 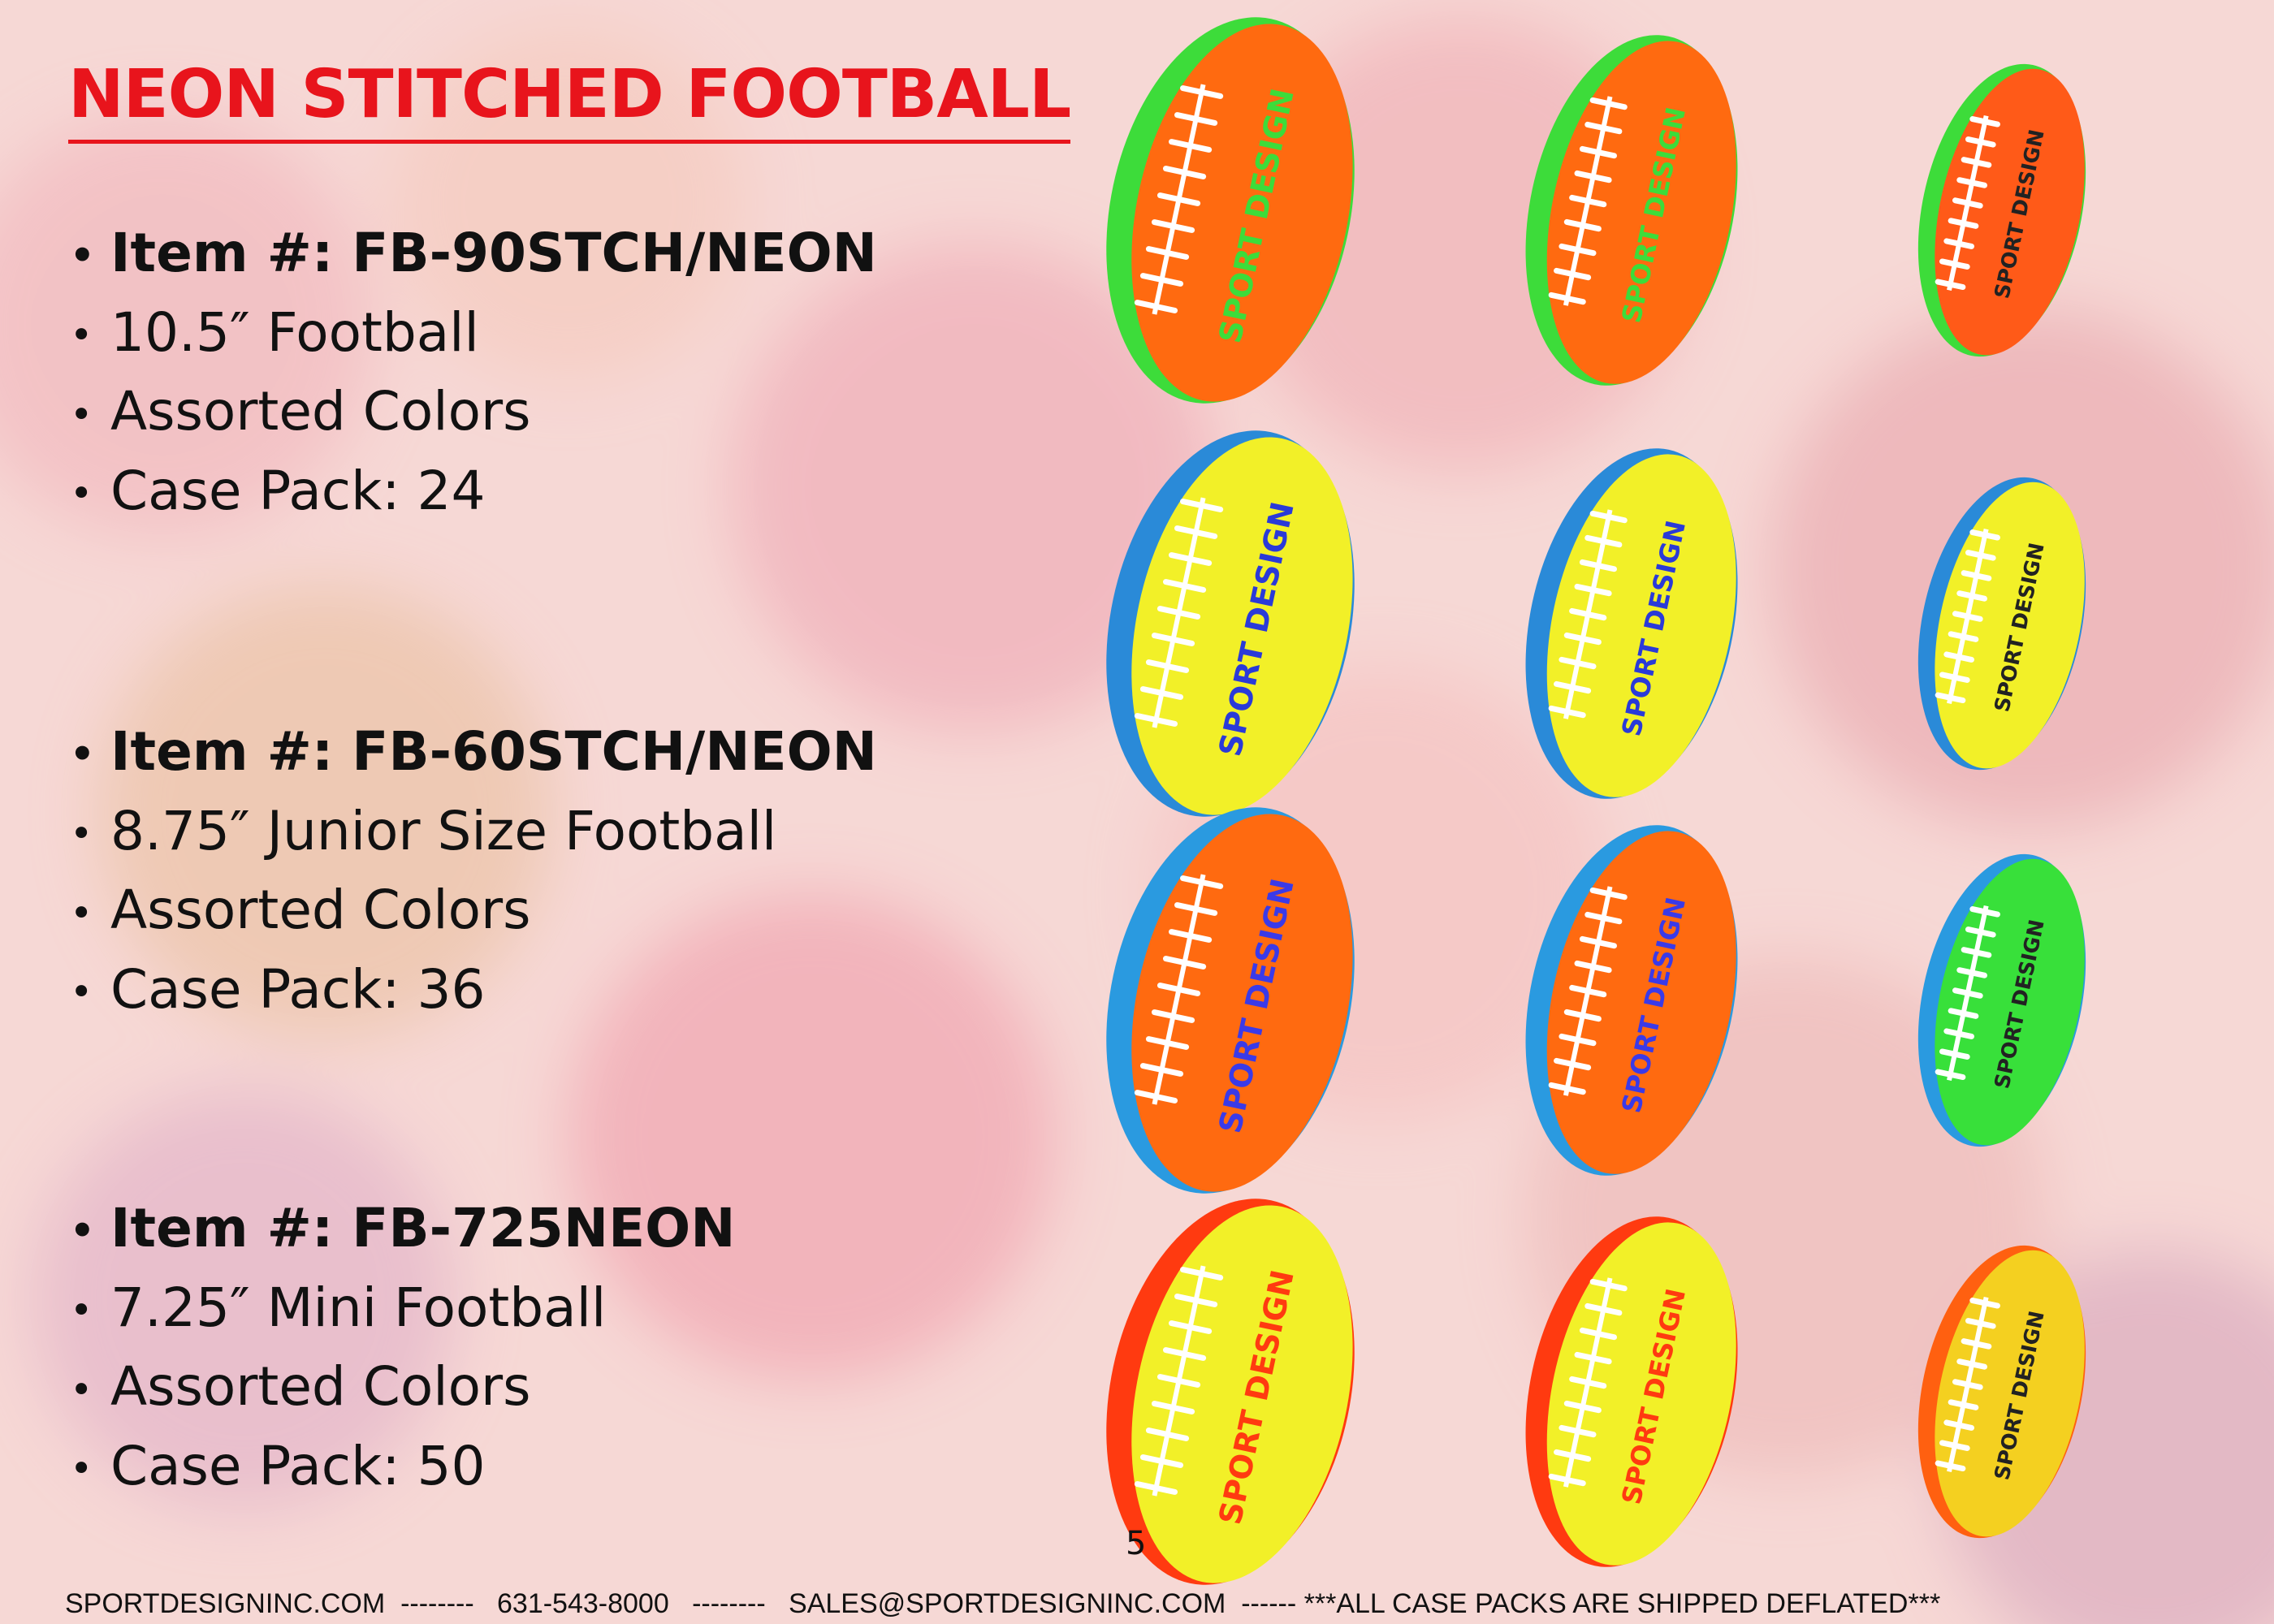 I want to click on footer-website: SPORTDESIGNINC.COM, so click(x=225, y=1604).